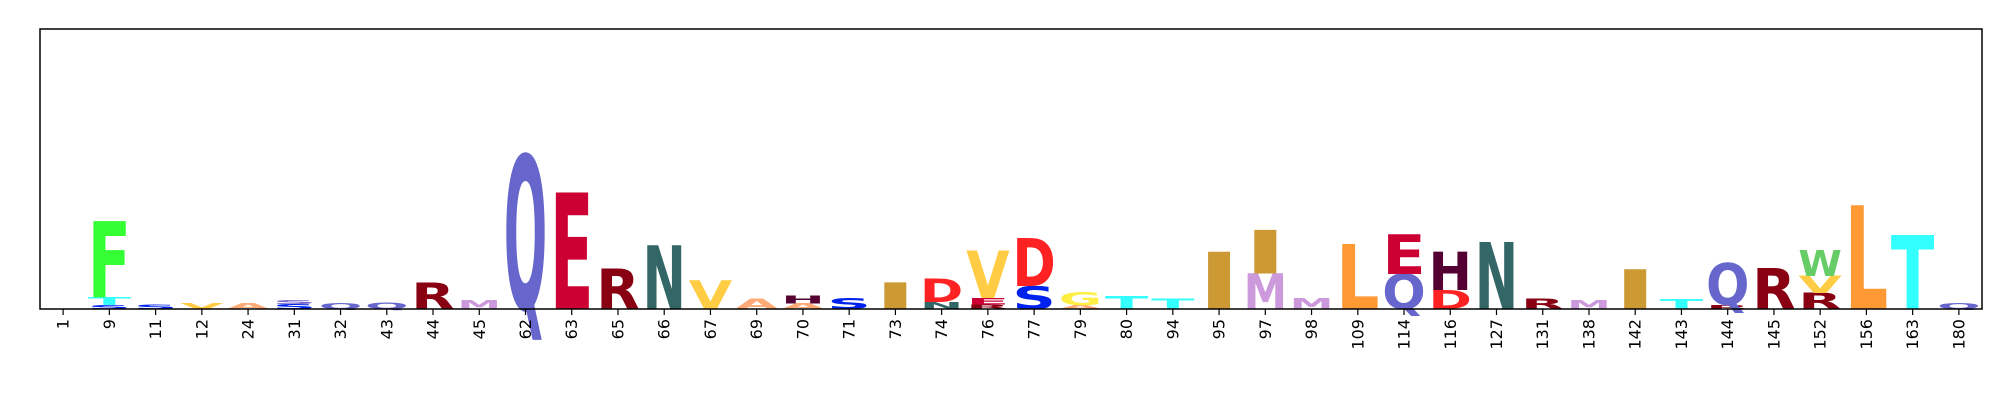  I want to click on x-tick-label: 70, so click(802, 329).